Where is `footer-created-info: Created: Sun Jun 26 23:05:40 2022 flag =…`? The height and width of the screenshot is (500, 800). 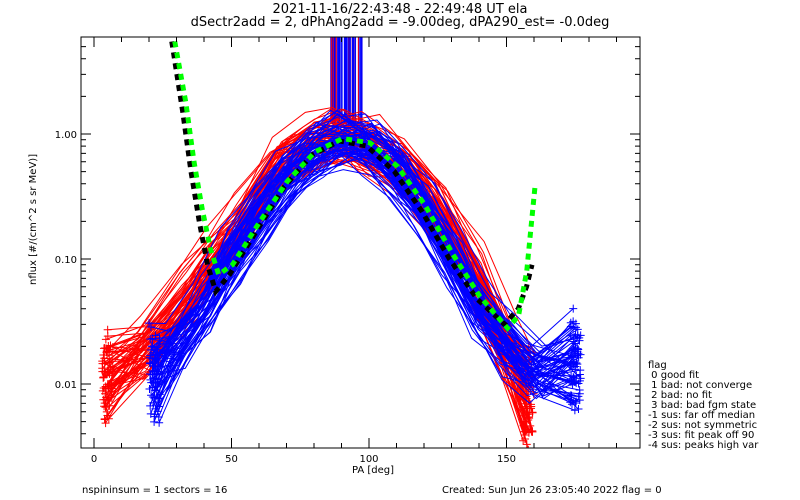 footer-created-info: Created: Sun Jun 26 23:05:40 2022 flag =… is located at coordinates (552, 490).